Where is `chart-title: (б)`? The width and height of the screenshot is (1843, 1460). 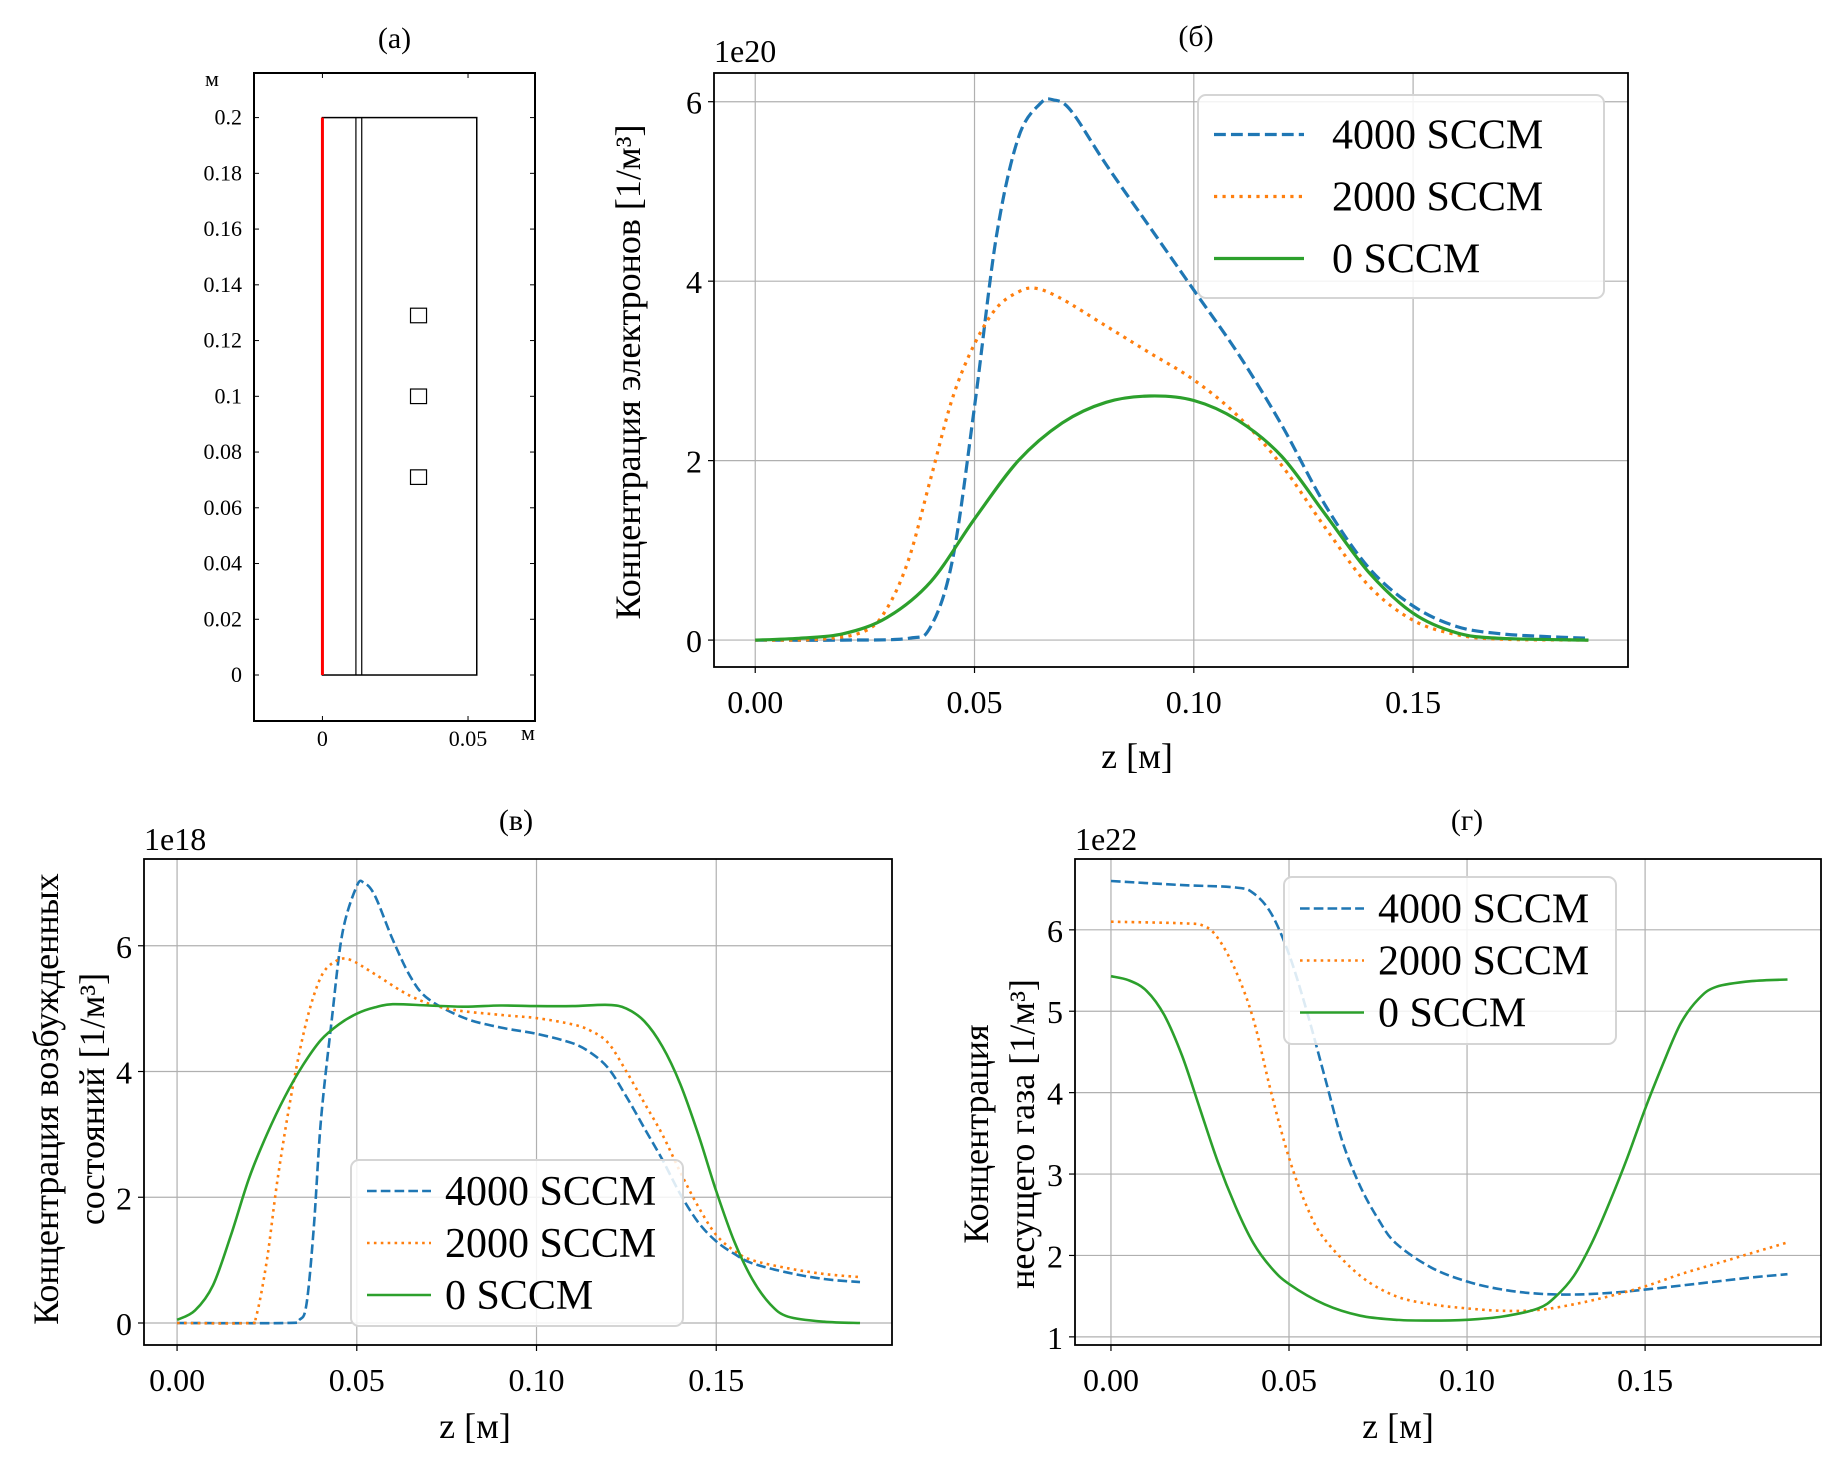
chart-title: (б) is located at coordinates (1195, 36).